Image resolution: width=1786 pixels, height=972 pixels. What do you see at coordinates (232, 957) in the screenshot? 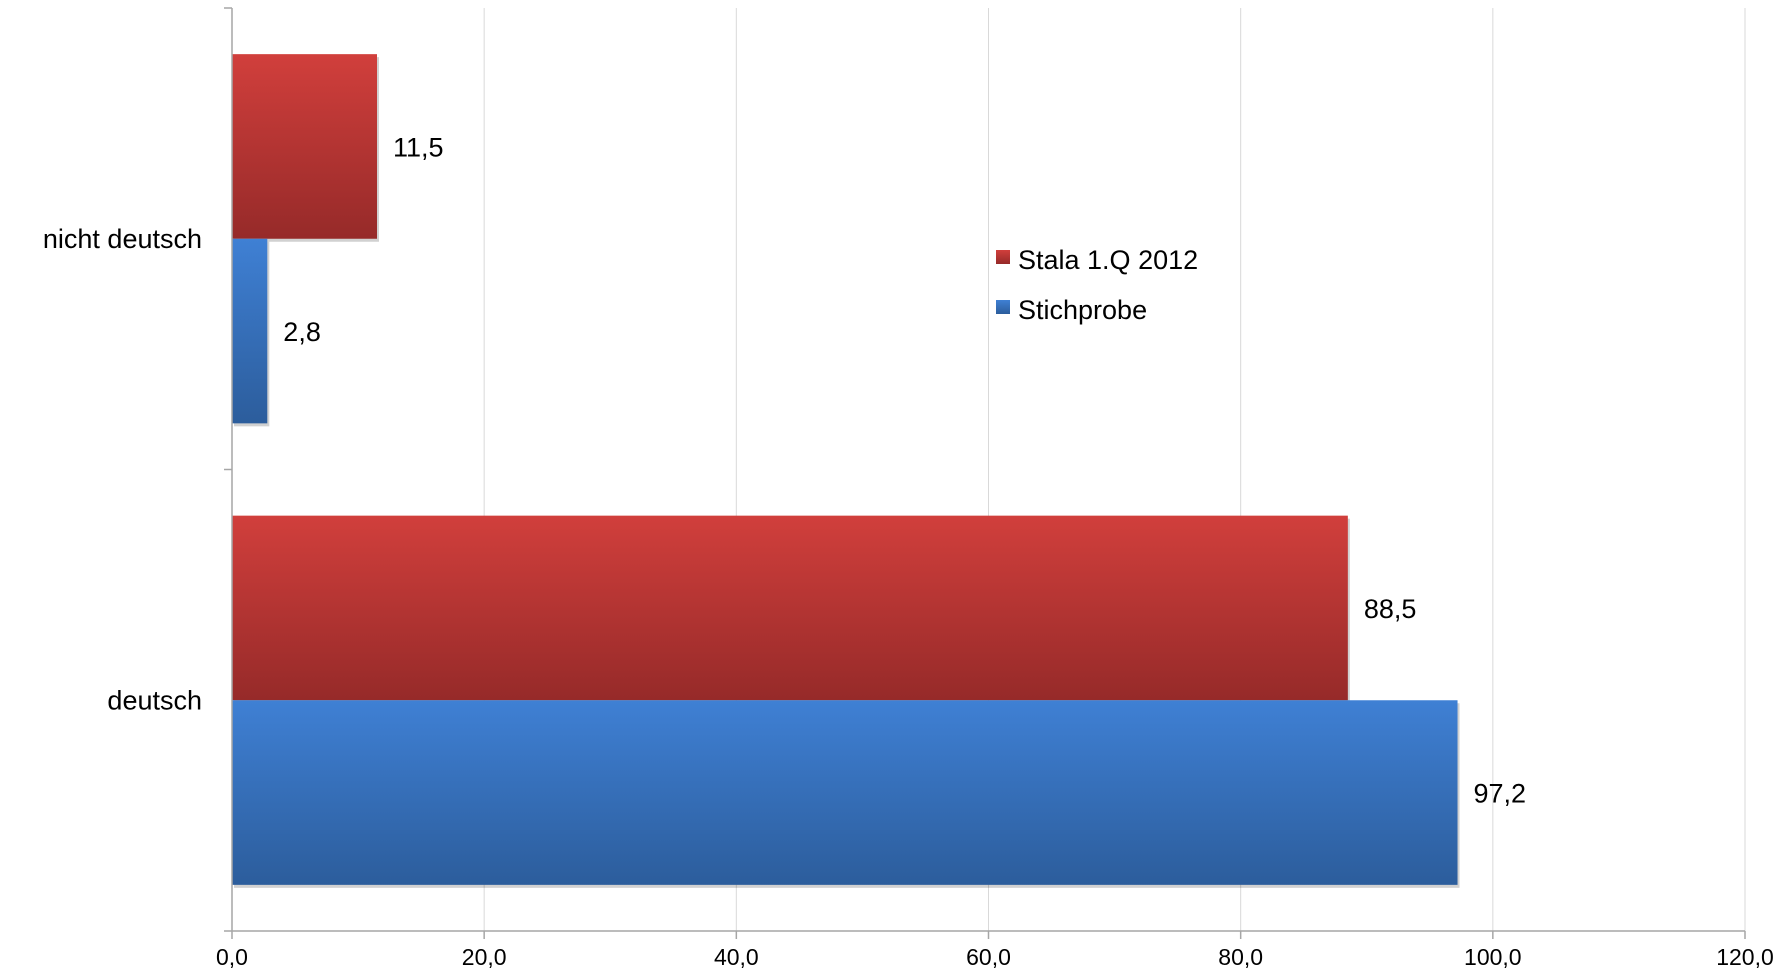
I see `x-tick-label: 0,0` at bounding box center [232, 957].